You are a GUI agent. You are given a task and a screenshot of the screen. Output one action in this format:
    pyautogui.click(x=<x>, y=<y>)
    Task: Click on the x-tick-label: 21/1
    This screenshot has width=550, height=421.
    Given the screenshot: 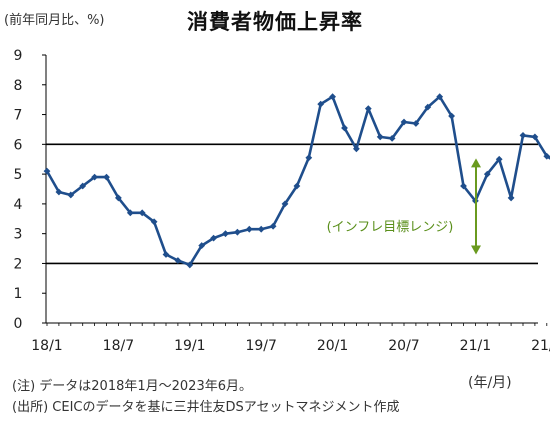 What is the action you would take?
    pyautogui.click(x=475, y=346)
    